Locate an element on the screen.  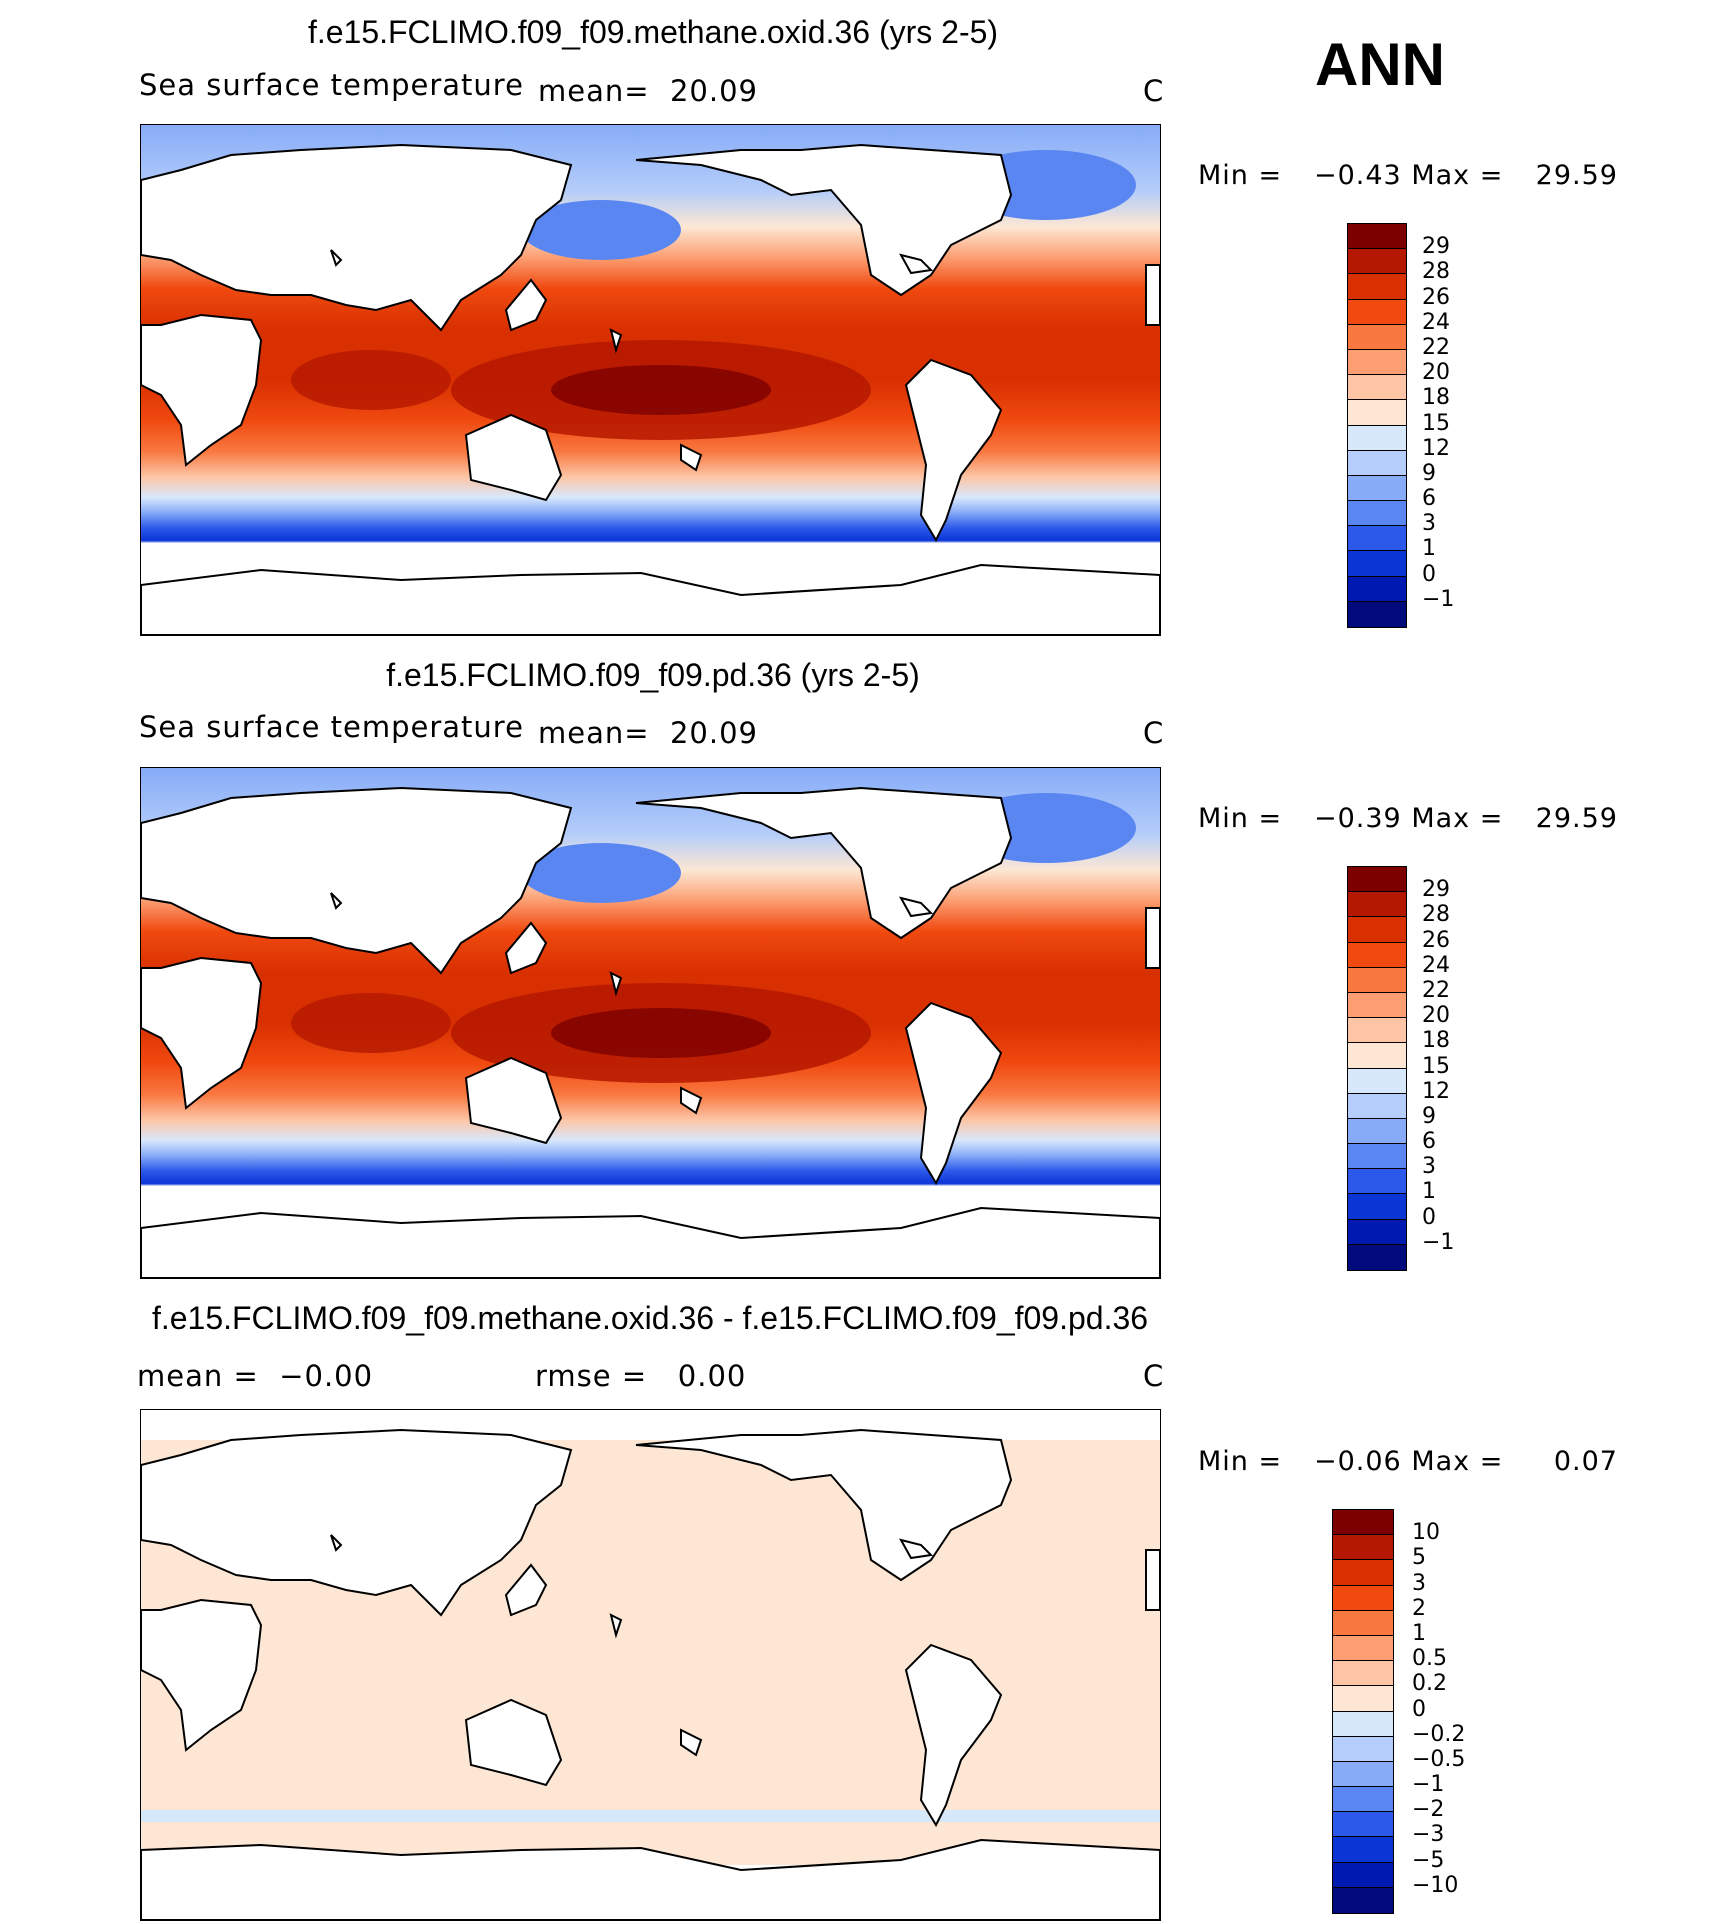
colorbar-tick-label: 10 is located at coordinates (1426, 1533).